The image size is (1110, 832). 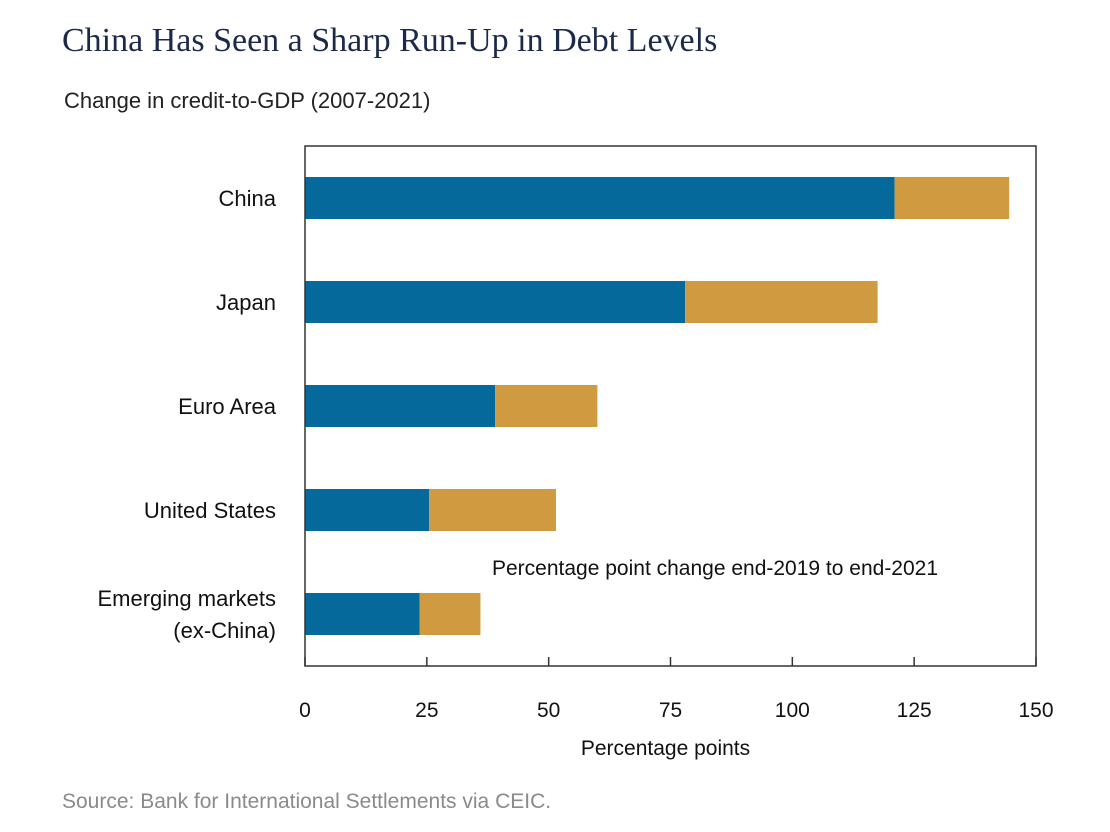 I want to click on category-label: Euro Area, so click(x=227, y=406).